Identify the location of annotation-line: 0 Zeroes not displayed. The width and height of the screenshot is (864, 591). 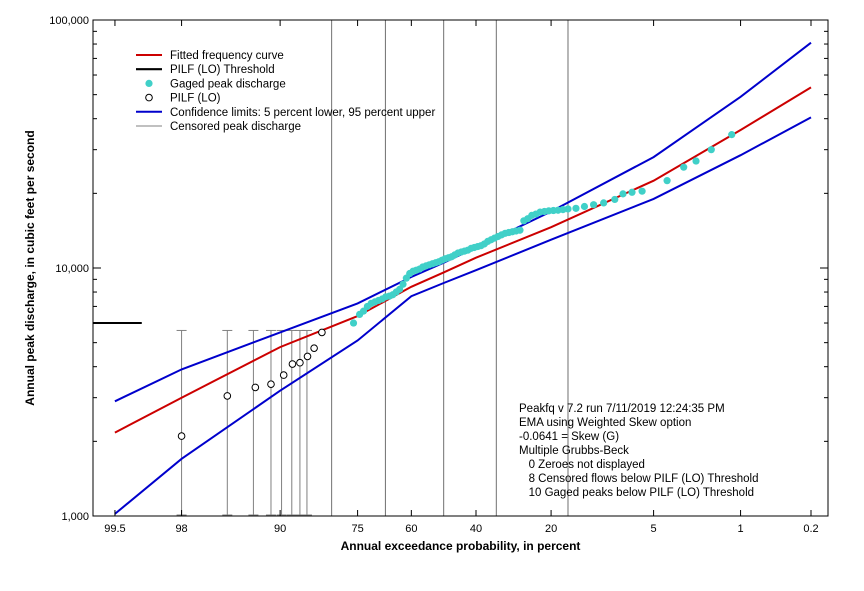
(582, 465).